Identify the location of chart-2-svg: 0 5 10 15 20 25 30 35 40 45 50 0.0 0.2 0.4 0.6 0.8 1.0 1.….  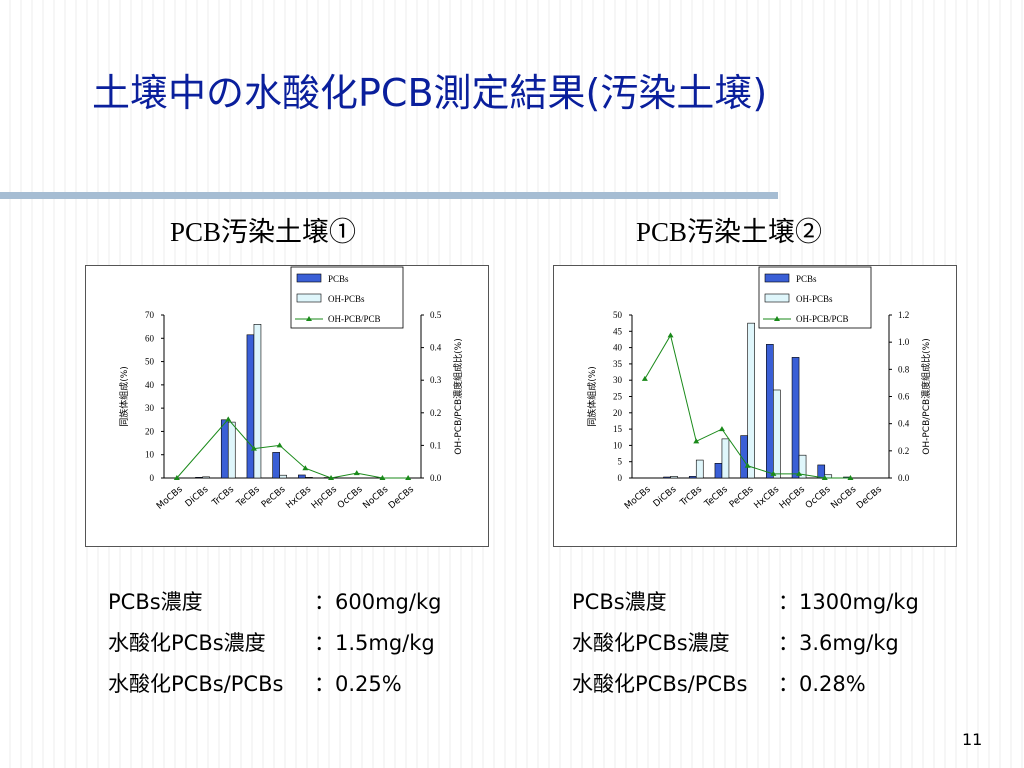
(759, 389).